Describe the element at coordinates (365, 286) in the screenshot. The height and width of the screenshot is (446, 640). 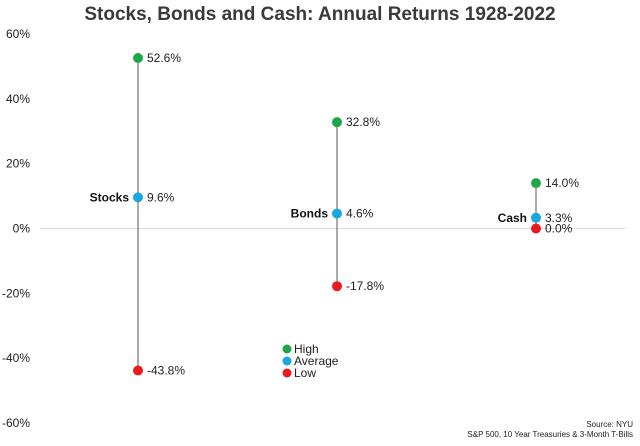
I see `bonds-low-label: -17.8%` at that location.